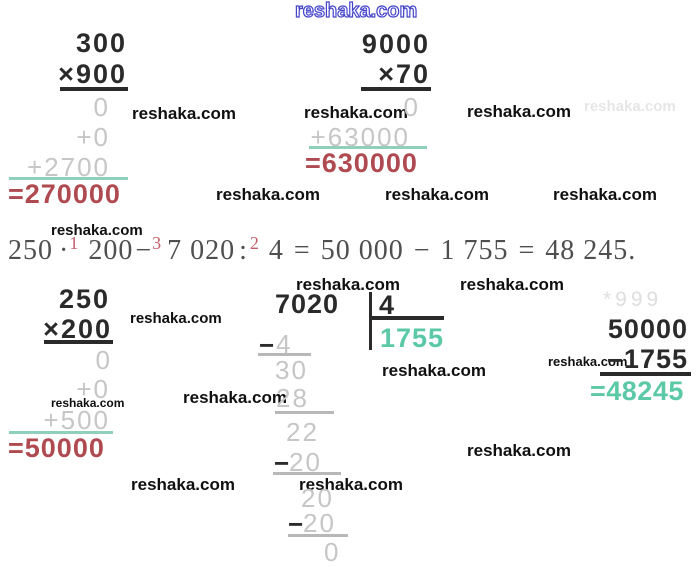  I want to click on difference-underline, so click(645, 374).